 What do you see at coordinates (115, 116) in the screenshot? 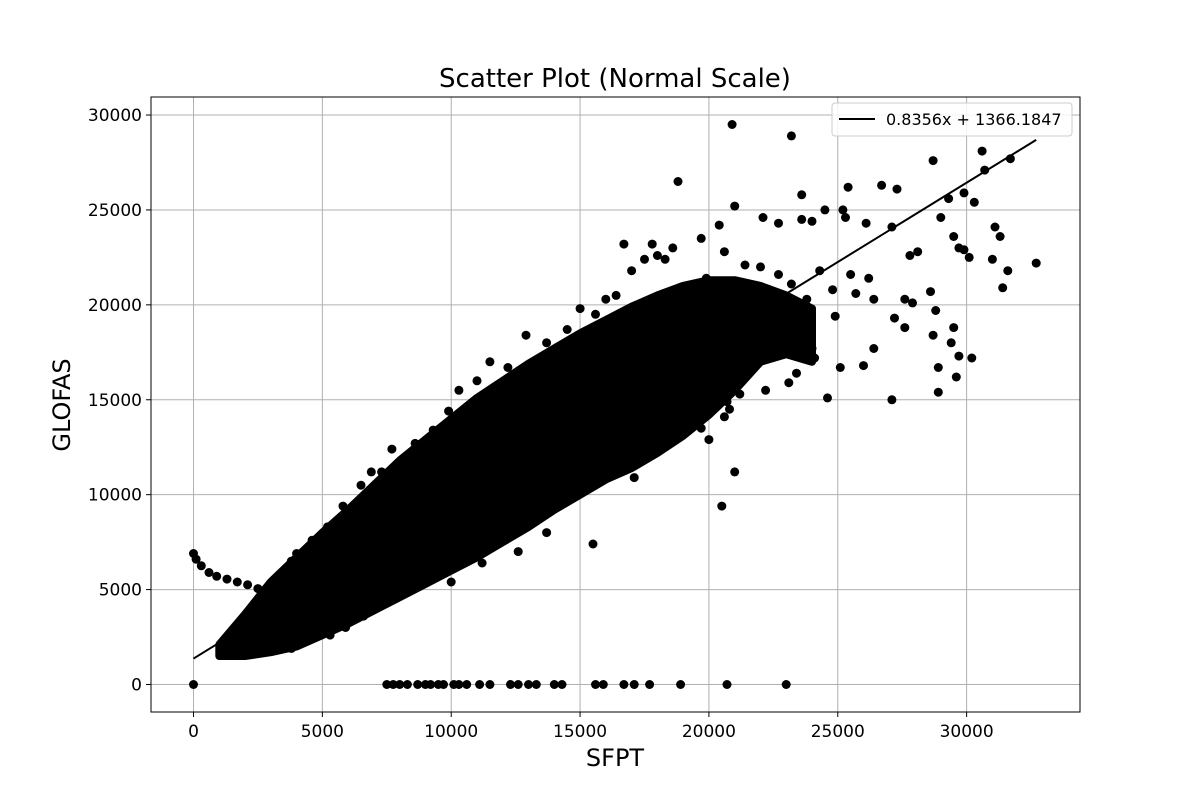
I see `y-tick-label: 30000` at bounding box center [115, 116].